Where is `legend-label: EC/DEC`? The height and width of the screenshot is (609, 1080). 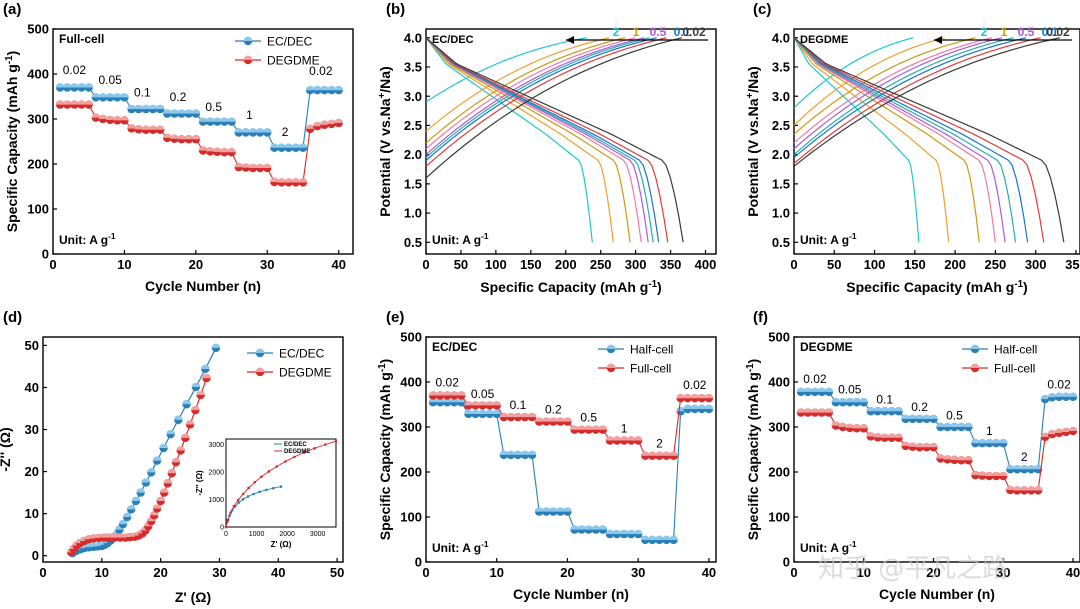 legend-label: EC/DEC is located at coordinates (290, 42).